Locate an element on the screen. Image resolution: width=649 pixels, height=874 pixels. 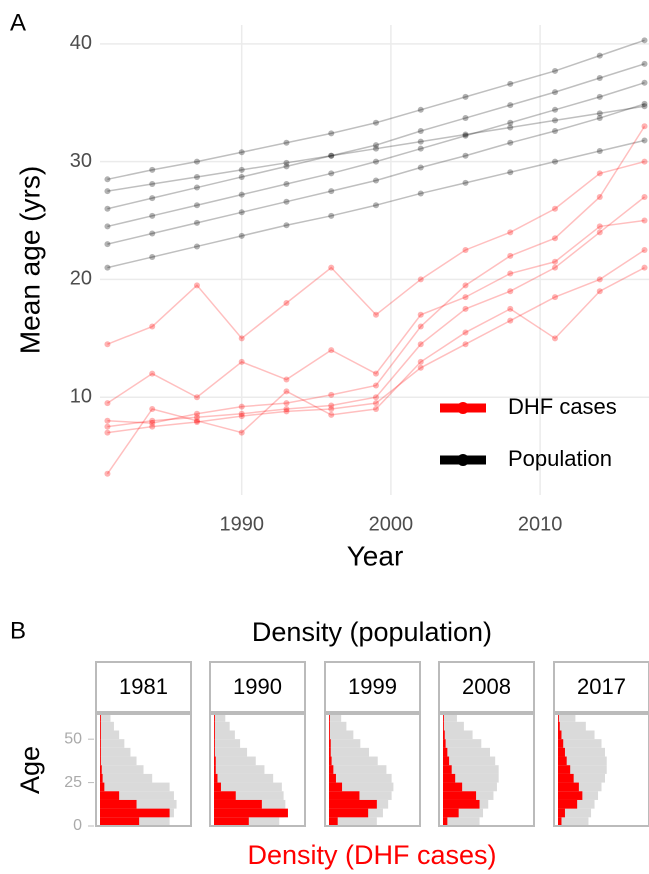
strip-label: 2008 is located at coordinates (486, 686).